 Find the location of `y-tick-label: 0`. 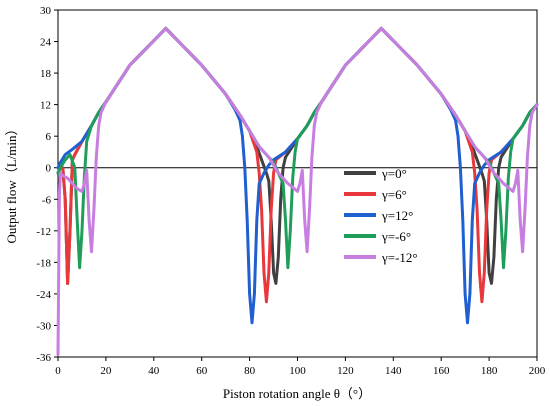

y-tick-label: 0 is located at coordinates (49, 169).